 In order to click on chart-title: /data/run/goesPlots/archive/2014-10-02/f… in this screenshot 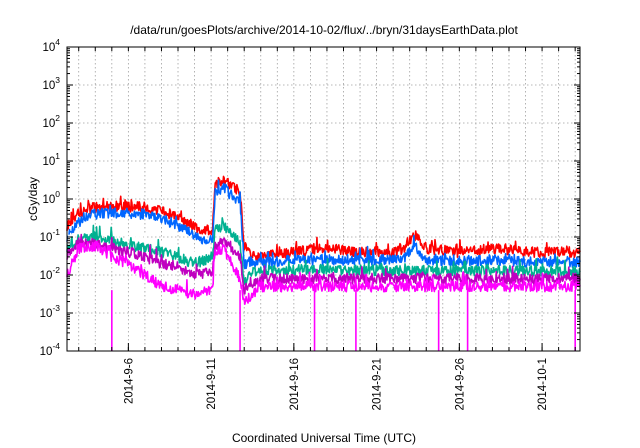, I will do `click(324, 30)`.